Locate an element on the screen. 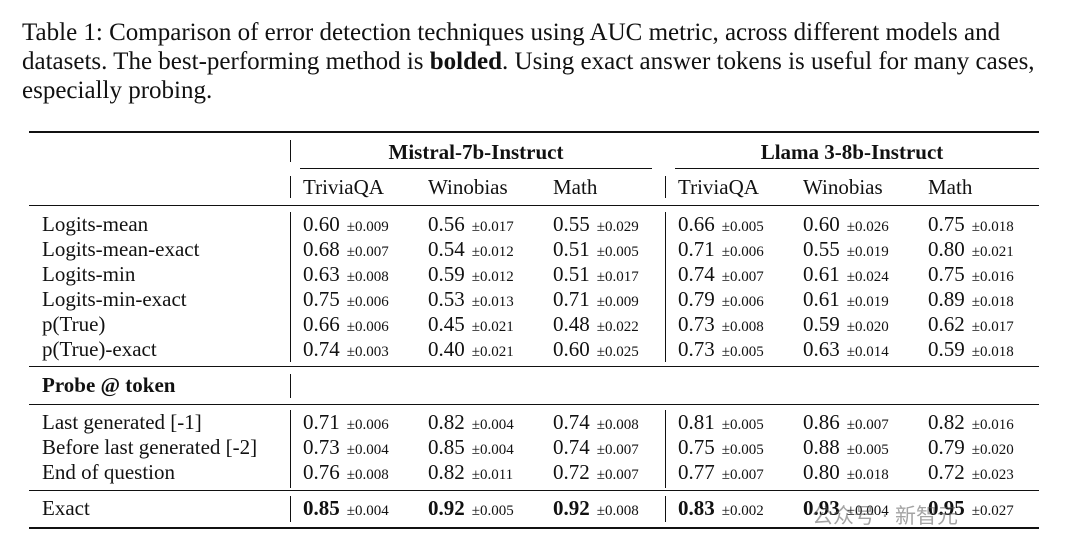 The width and height of the screenshot is (1080, 554). table-cell: 0.79 ±0.006 is located at coordinates (721, 300).